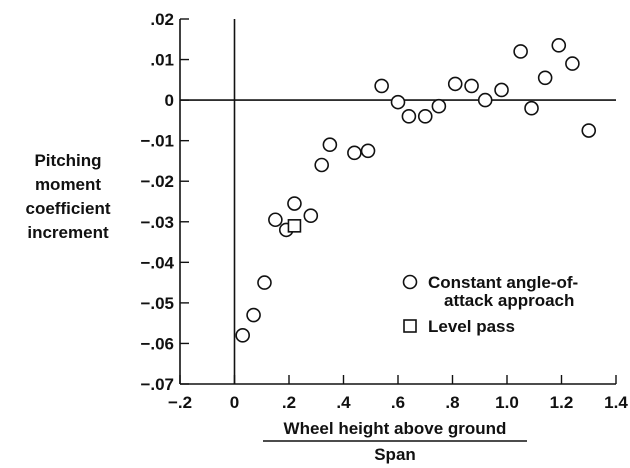 This screenshot has height=468, width=630. I want to click on y-tick-label: −.03, so click(157, 222).